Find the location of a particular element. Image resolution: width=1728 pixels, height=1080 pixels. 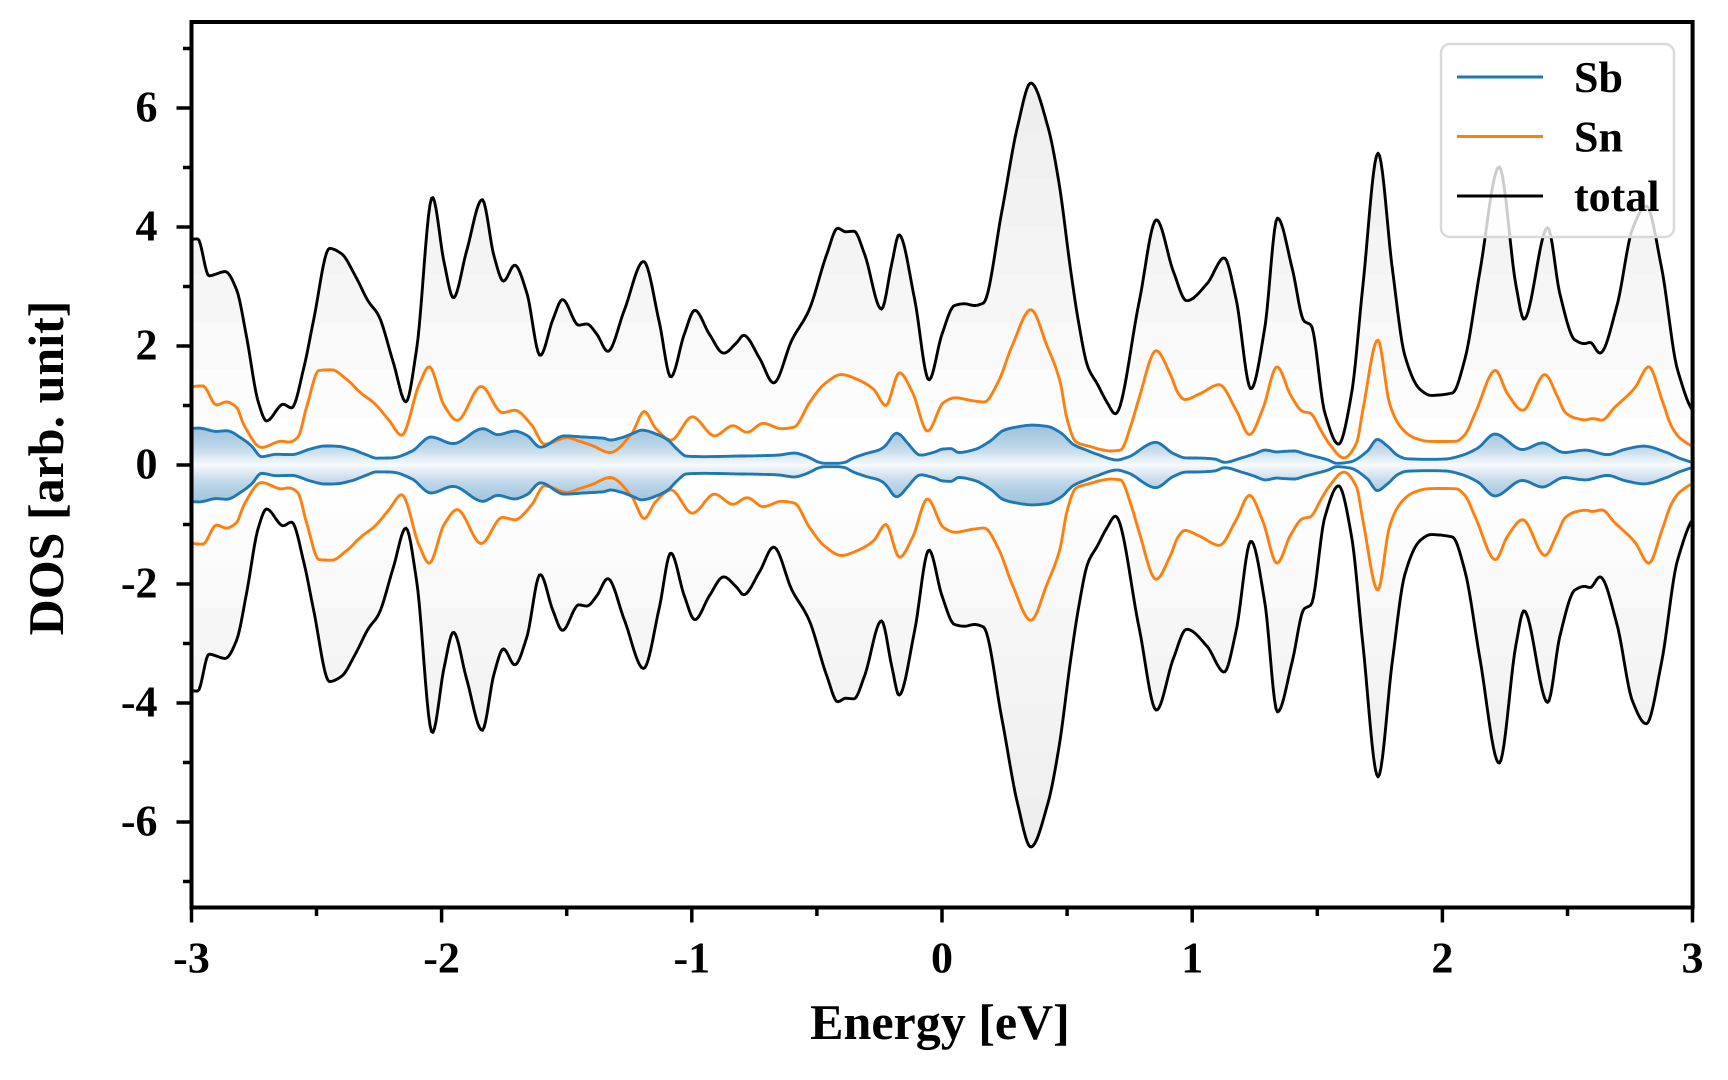

svg-text: 1 is located at coordinates (1192, 958).